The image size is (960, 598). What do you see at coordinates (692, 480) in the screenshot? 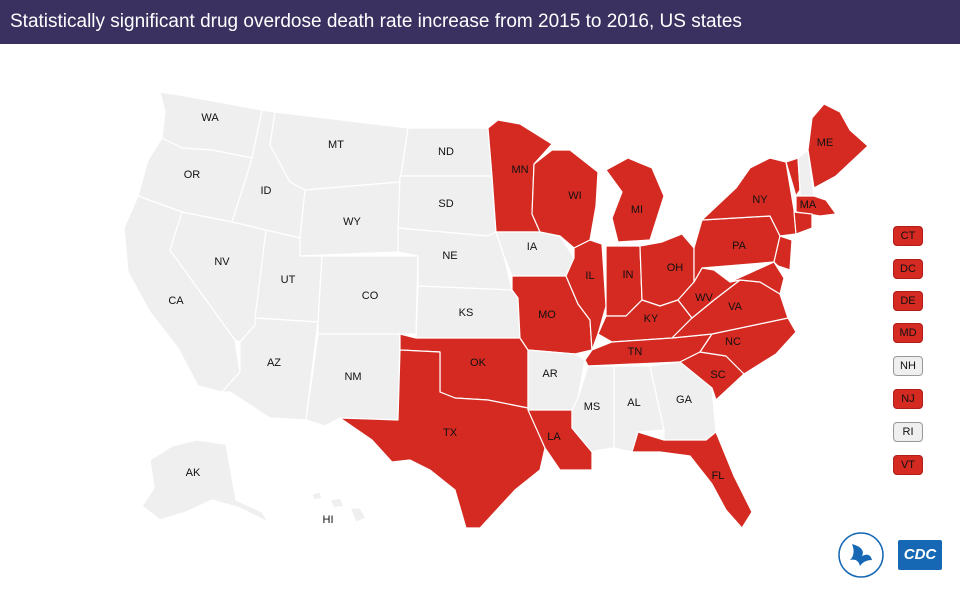
I see `state-FL` at bounding box center [692, 480].